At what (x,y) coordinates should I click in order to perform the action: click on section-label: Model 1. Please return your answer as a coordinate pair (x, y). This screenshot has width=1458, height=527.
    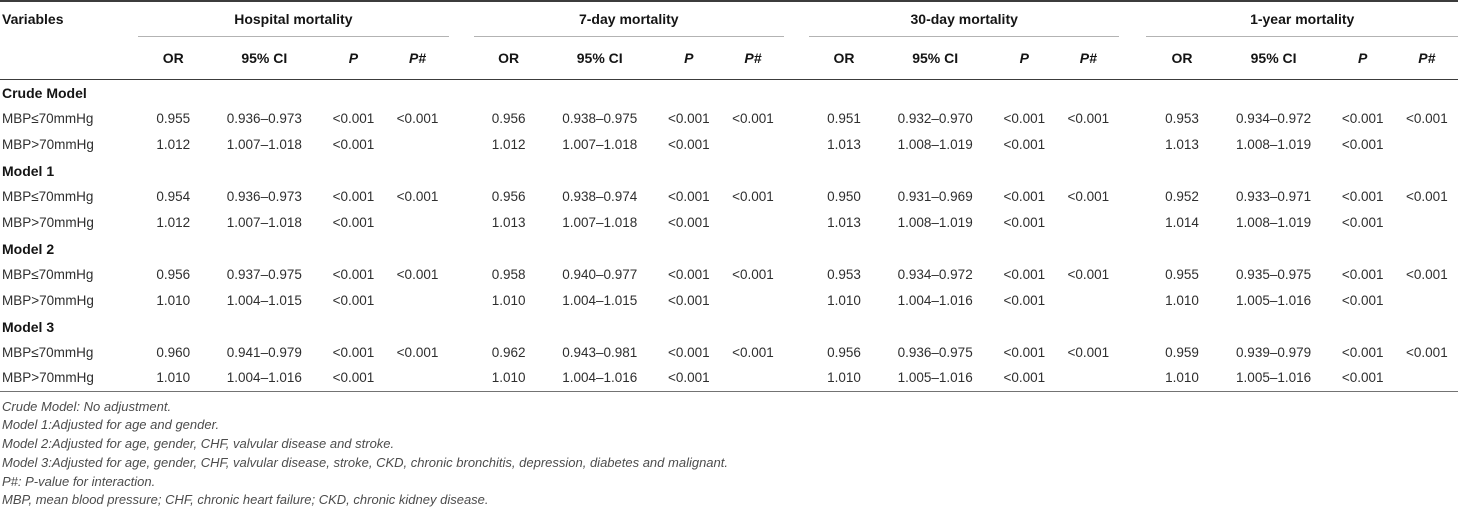
    Looking at the image, I should click on (28, 171).